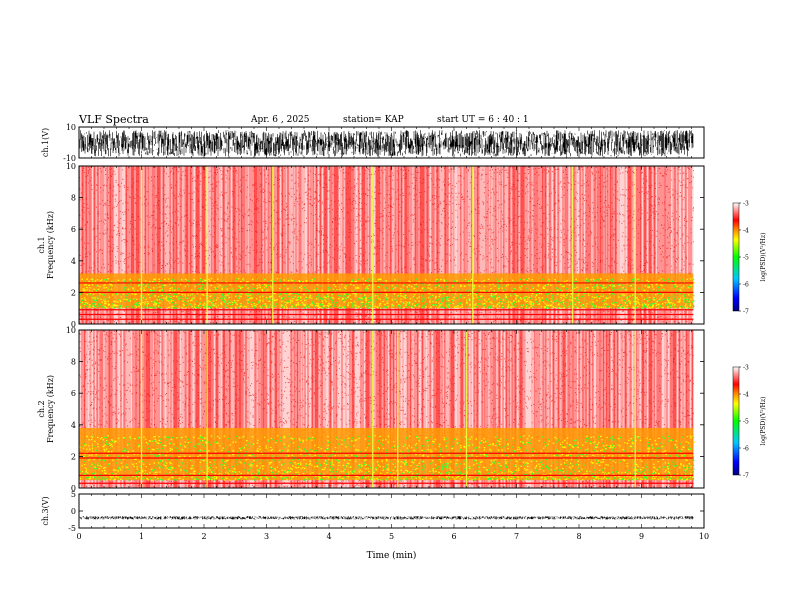  What do you see at coordinates (72, 528) in the screenshot?
I see `y-tick-label: -5` at bounding box center [72, 528].